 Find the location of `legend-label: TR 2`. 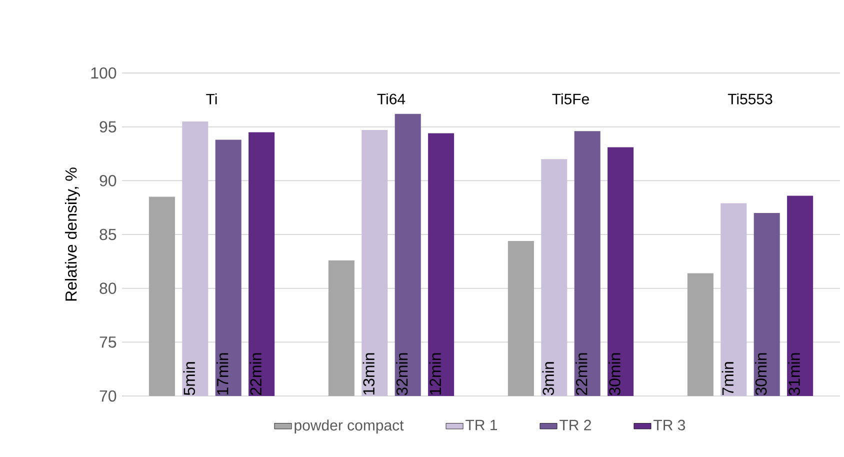

legend-label: TR 2 is located at coordinates (575, 425).